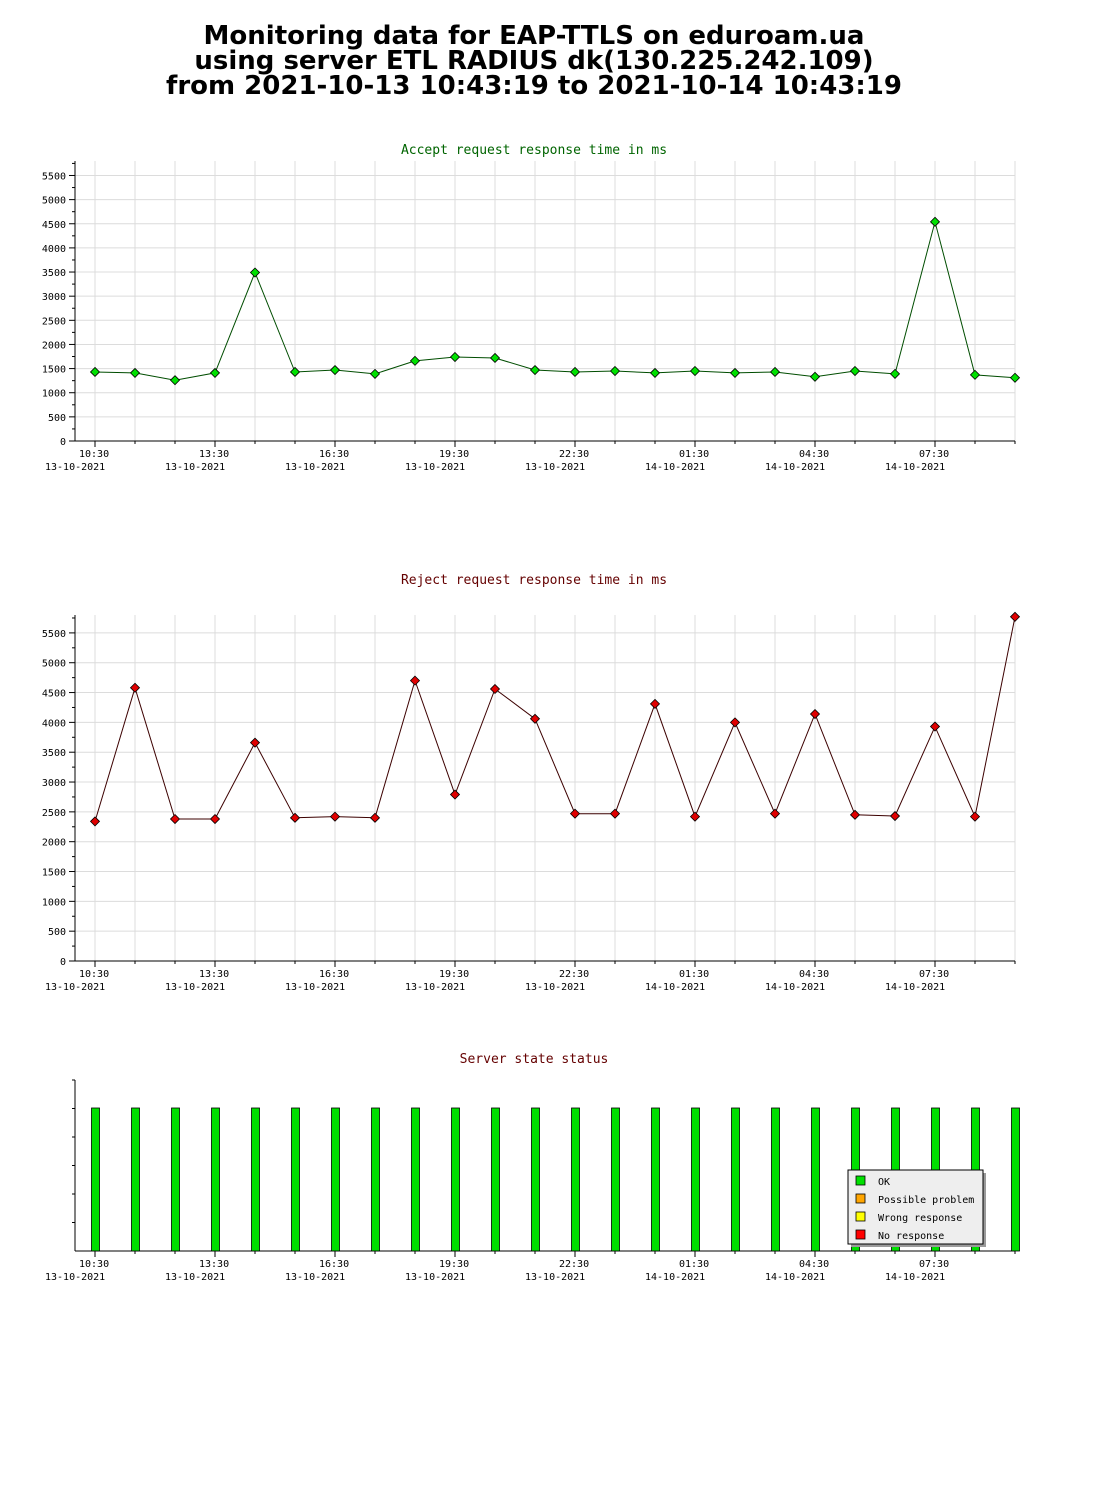 This screenshot has height=1500, width=1100. Describe the element at coordinates (814, 1264) in the screenshot. I see `x-tick-label-time: 04:30` at that location.